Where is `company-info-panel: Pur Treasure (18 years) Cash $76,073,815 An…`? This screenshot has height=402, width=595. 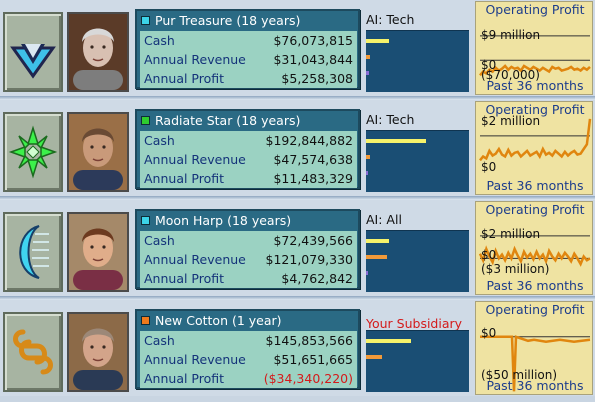 company-info-panel: Pur Treasure (18 years) Cash $76,073,815 An… is located at coordinates (247, 49).